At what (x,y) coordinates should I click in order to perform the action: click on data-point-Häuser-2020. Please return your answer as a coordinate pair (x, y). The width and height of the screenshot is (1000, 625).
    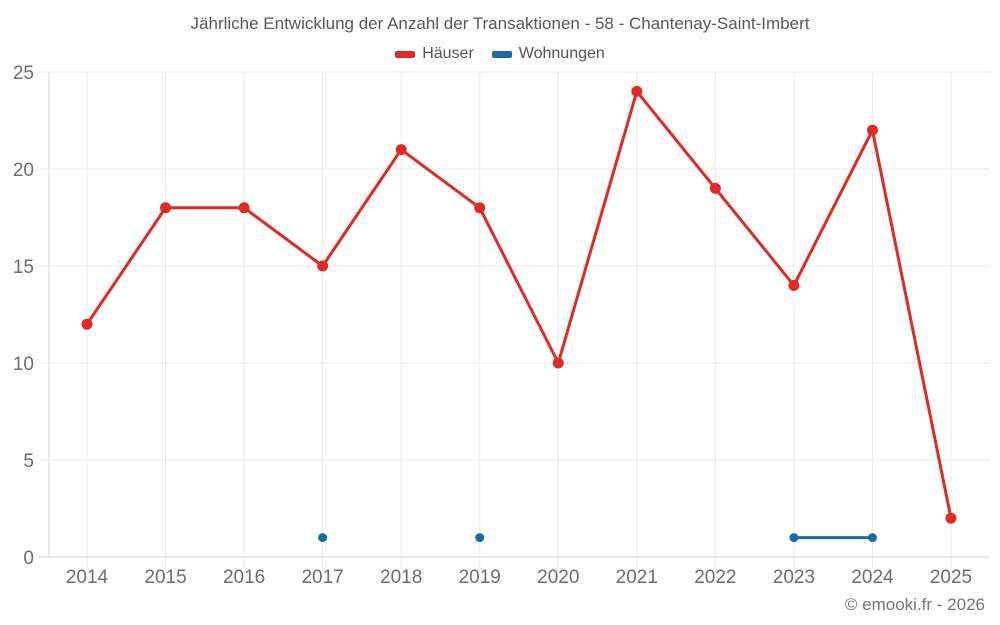
    Looking at the image, I should click on (558, 363).